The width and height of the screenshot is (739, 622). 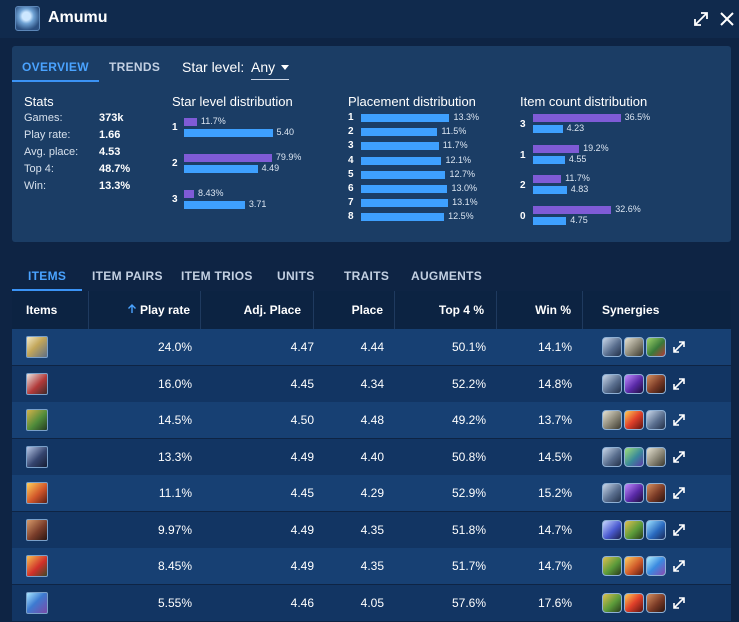 I want to click on tab-traits: TRAITS, so click(x=367, y=276).